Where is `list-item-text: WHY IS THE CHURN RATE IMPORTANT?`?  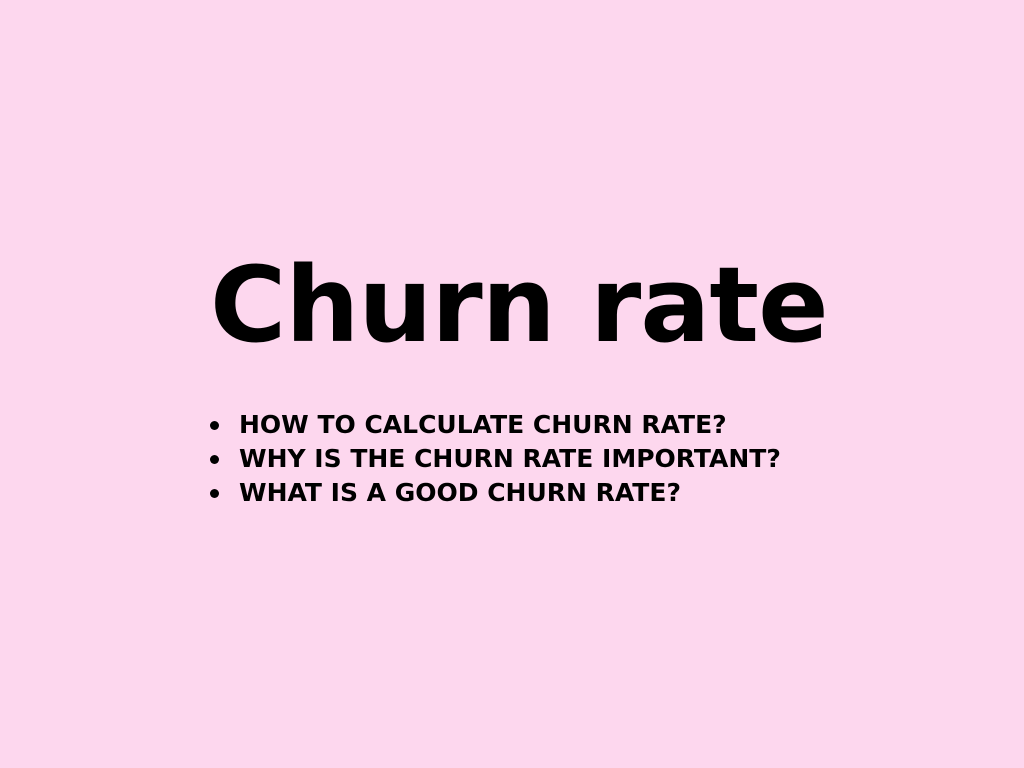 list-item-text: WHY IS THE CHURN RATE IMPORTANT? is located at coordinates (510, 458).